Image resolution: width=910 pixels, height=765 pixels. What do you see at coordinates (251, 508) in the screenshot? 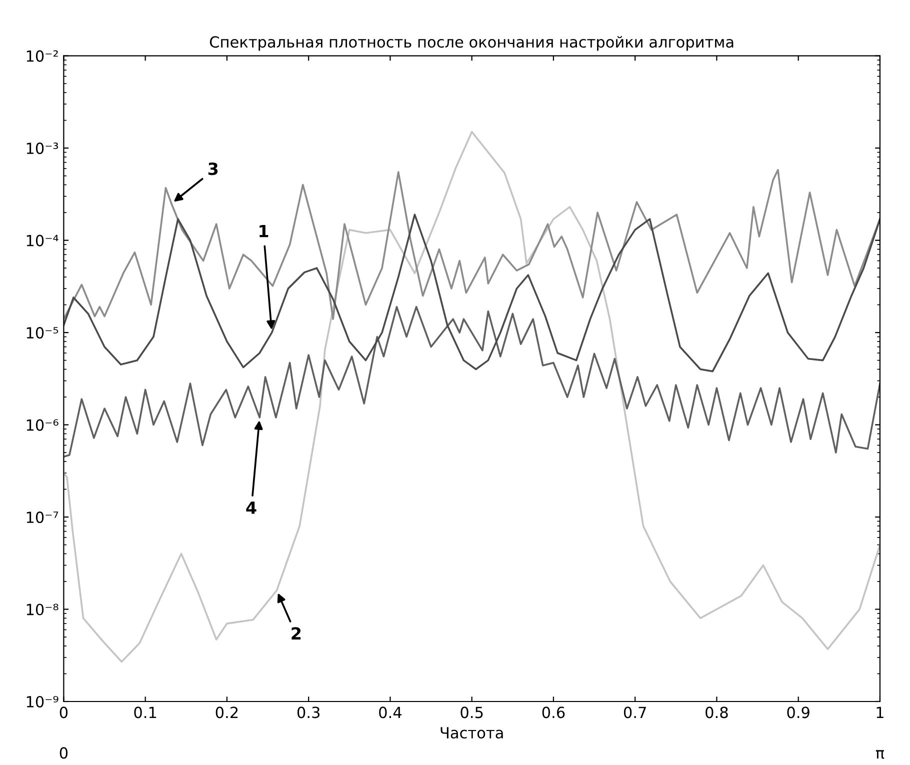
I see `annotation: 4` at bounding box center [251, 508].